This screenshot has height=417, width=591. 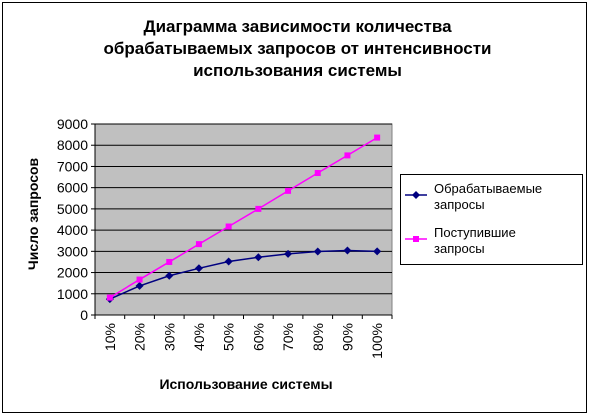 What do you see at coordinates (416, 239) in the screenshot?
I see `legend-marker-incoming` at bounding box center [416, 239].